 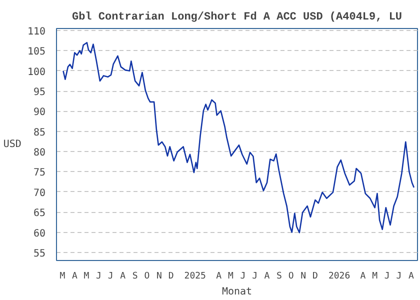 I want to click on y-tick-label: 85, so click(x=39, y=132).